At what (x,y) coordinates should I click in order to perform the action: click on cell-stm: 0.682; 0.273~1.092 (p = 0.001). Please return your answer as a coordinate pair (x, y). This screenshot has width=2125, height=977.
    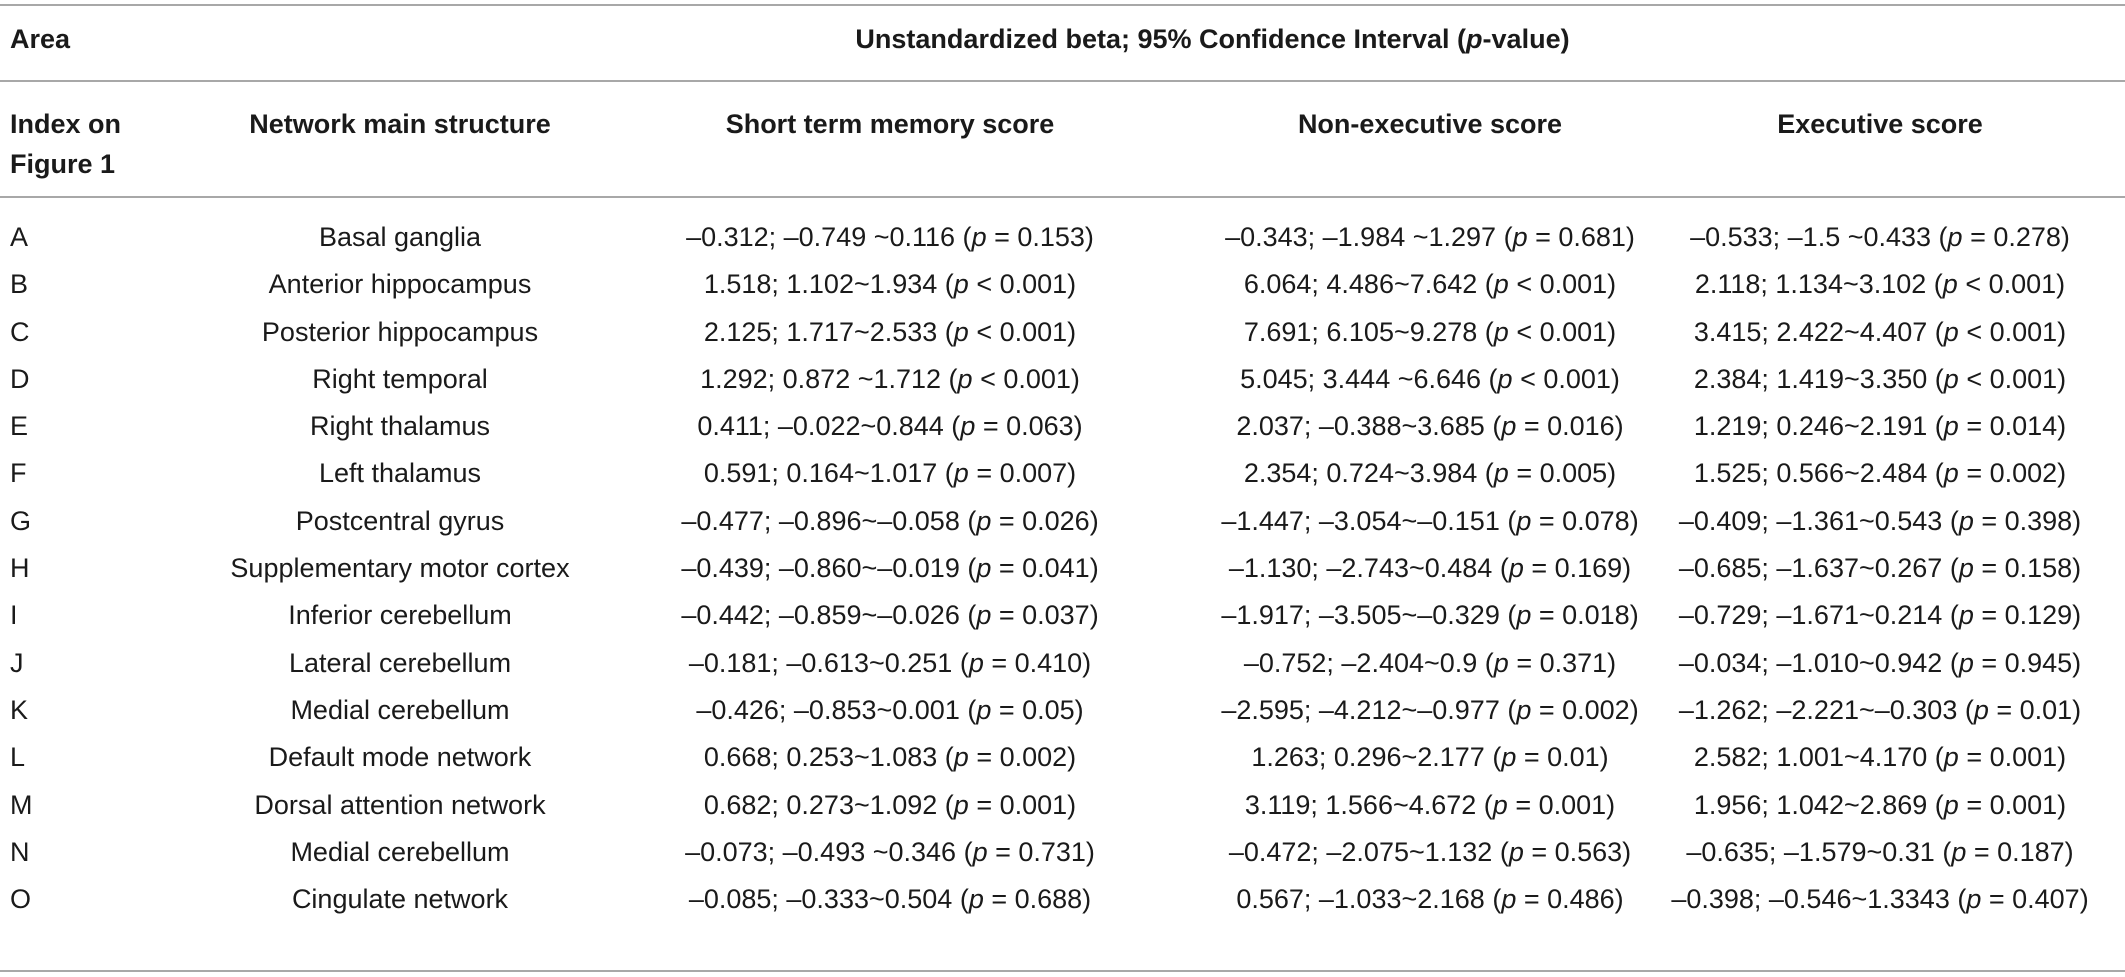
    Looking at the image, I should click on (890, 805).